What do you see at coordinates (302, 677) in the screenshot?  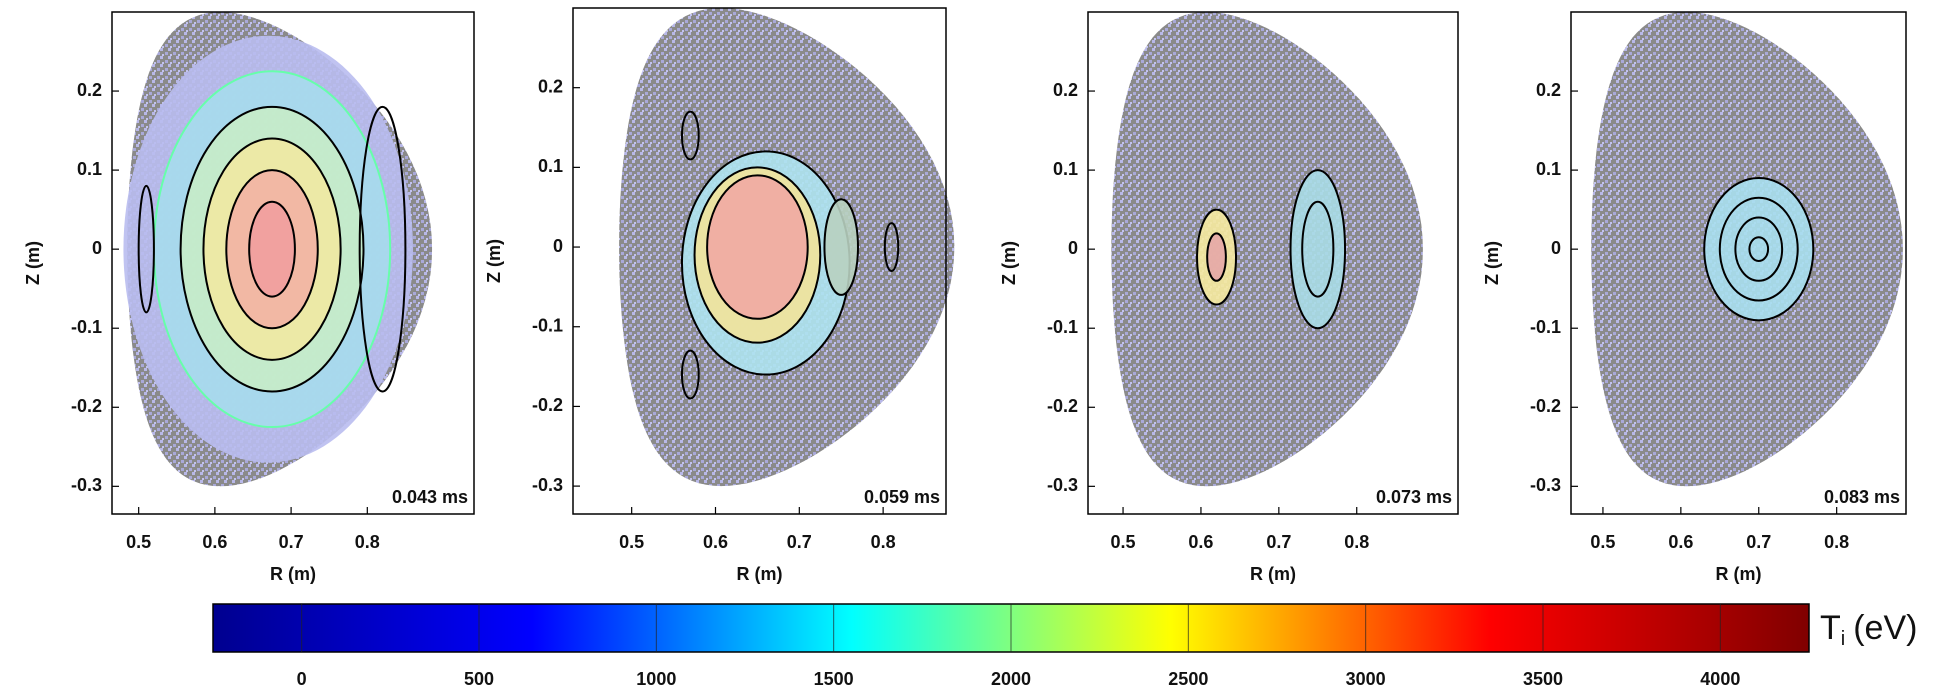 I see `colorbar-tick-label: 0` at bounding box center [302, 677].